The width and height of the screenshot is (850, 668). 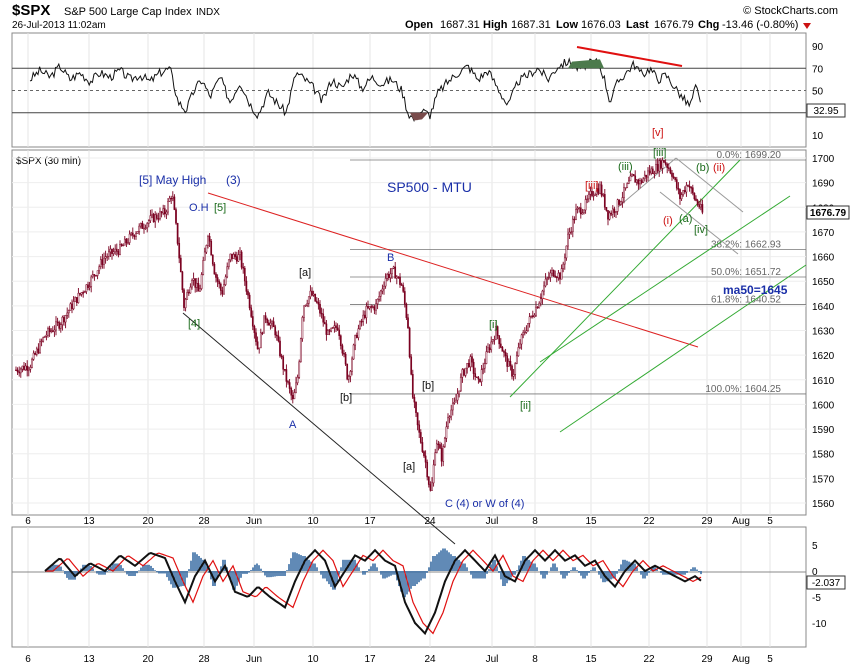 What do you see at coordinates (430, 521) in the screenshot?
I see `x-tick-label: 24` at bounding box center [430, 521].